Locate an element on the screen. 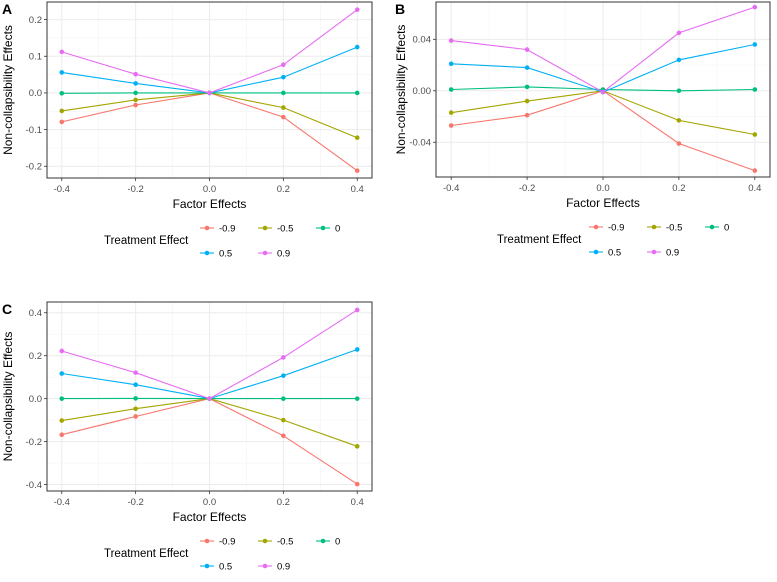 Image resolution: width=777 pixels, height=582 pixels. panel-label: B is located at coordinates (400, 9).